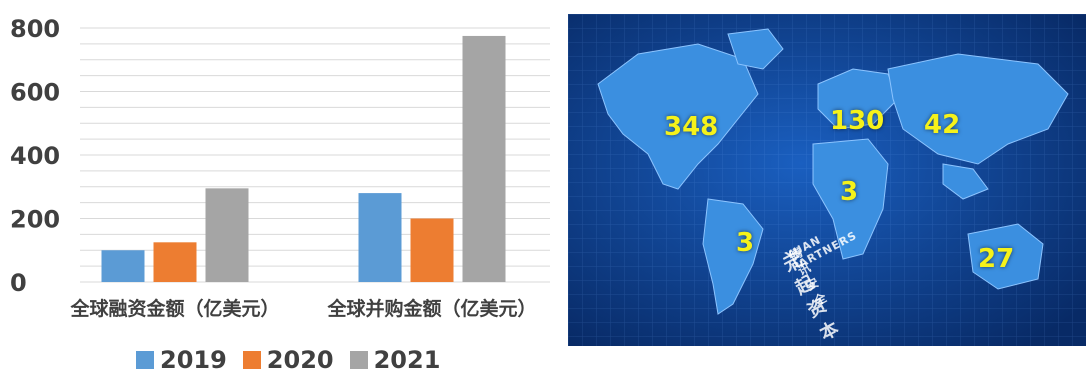  I want to click on y-tick-label: 200, so click(35, 220).